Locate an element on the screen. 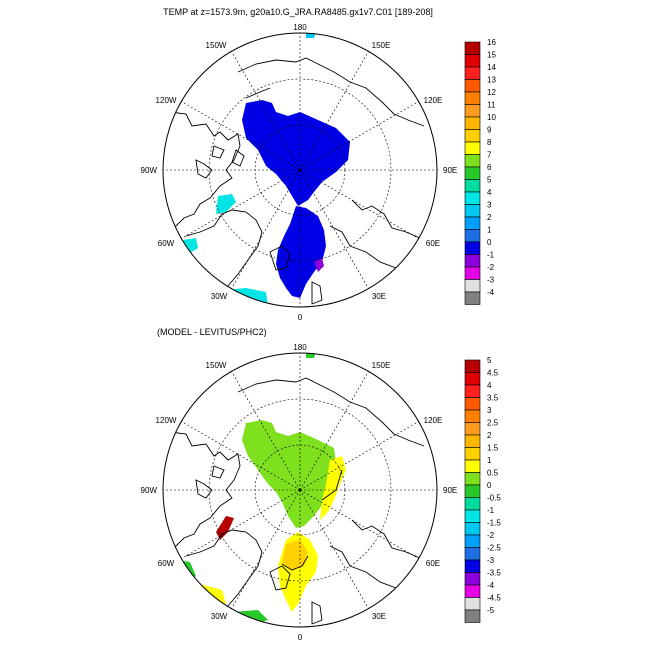 This screenshot has width=647, height=647. bottom-colorbar-label: 3.5 is located at coordinates (493, 398).